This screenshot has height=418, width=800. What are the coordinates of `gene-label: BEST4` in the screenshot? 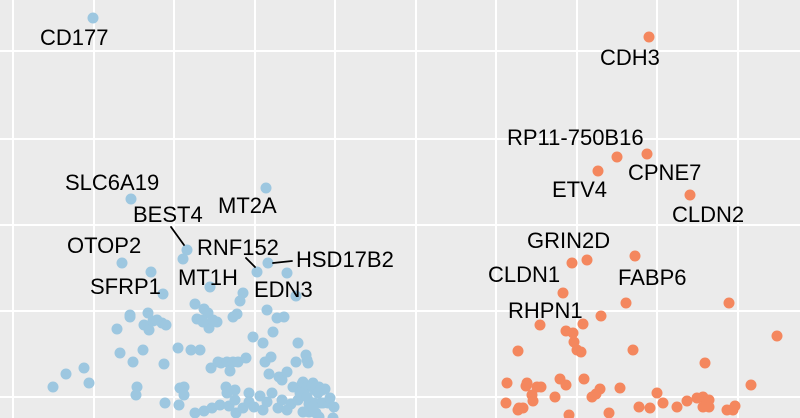 It's located at (168, 214).